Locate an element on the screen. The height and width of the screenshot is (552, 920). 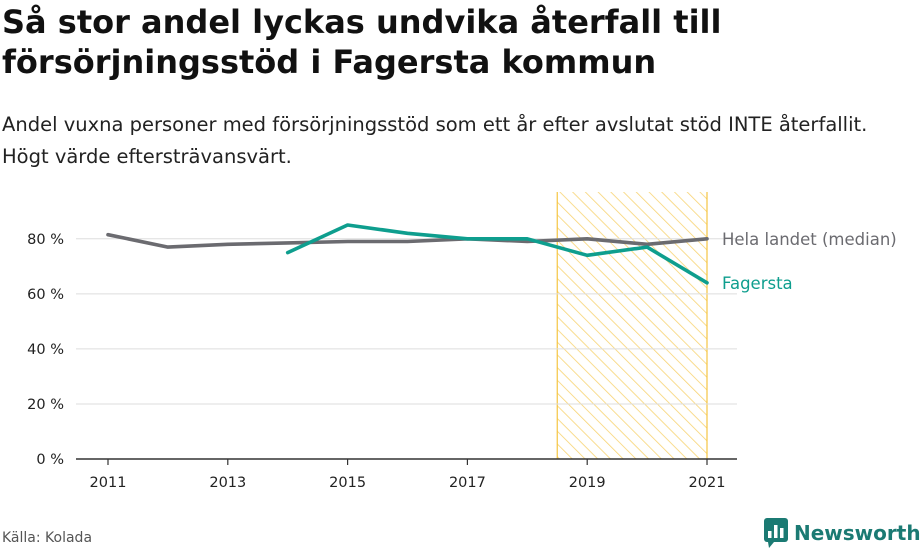
y-tick-label: 40 % is located at coordinates (45, 350).